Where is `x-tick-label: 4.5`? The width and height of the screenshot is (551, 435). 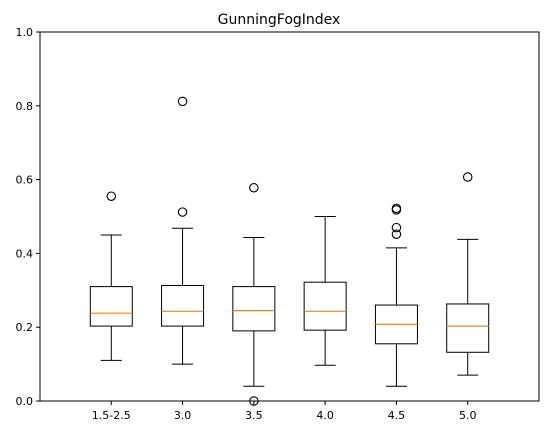
x-tick-label: 4.5 is located at coordinates (397, 415).